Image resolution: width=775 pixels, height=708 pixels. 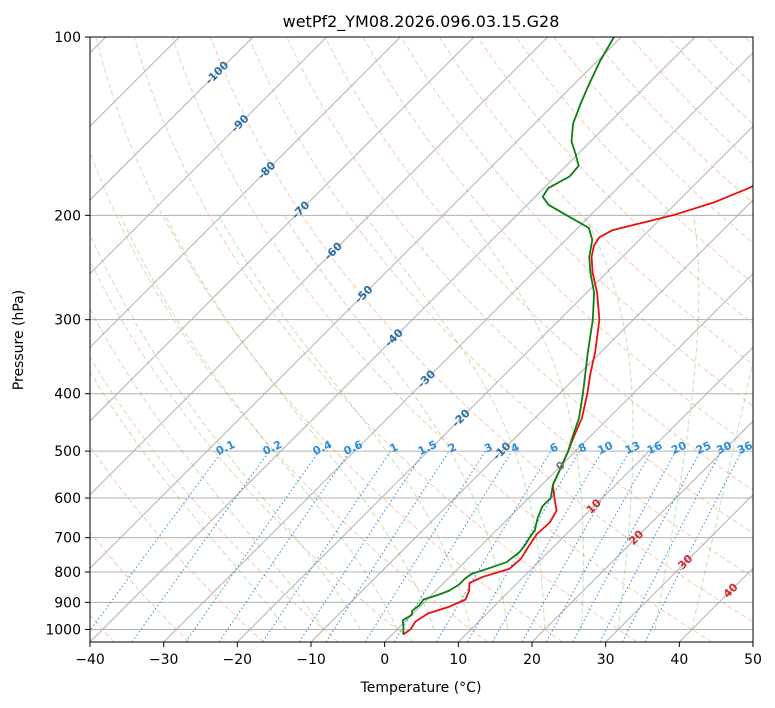 I want to click on x-tick-label: 40, so click(x=679, y=660).